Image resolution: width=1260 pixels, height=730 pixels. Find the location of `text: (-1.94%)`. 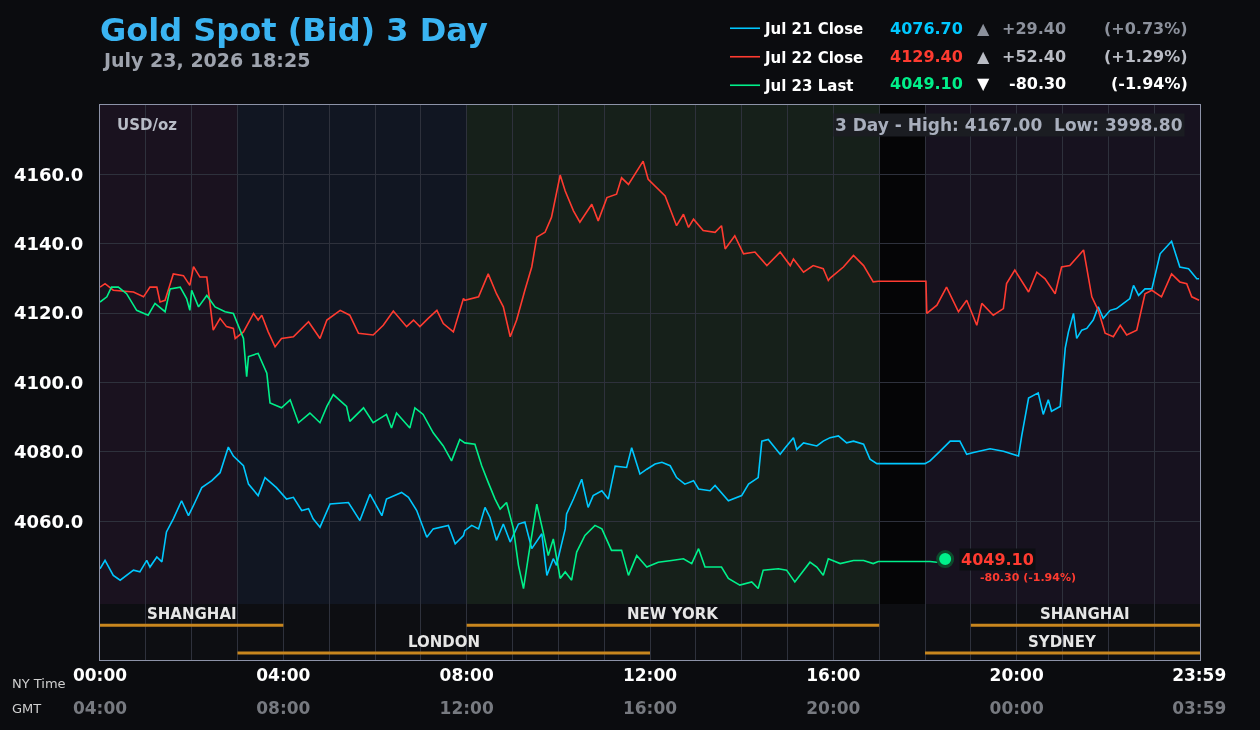

text: (-1.94%) is located at coordinates (1149, 83).